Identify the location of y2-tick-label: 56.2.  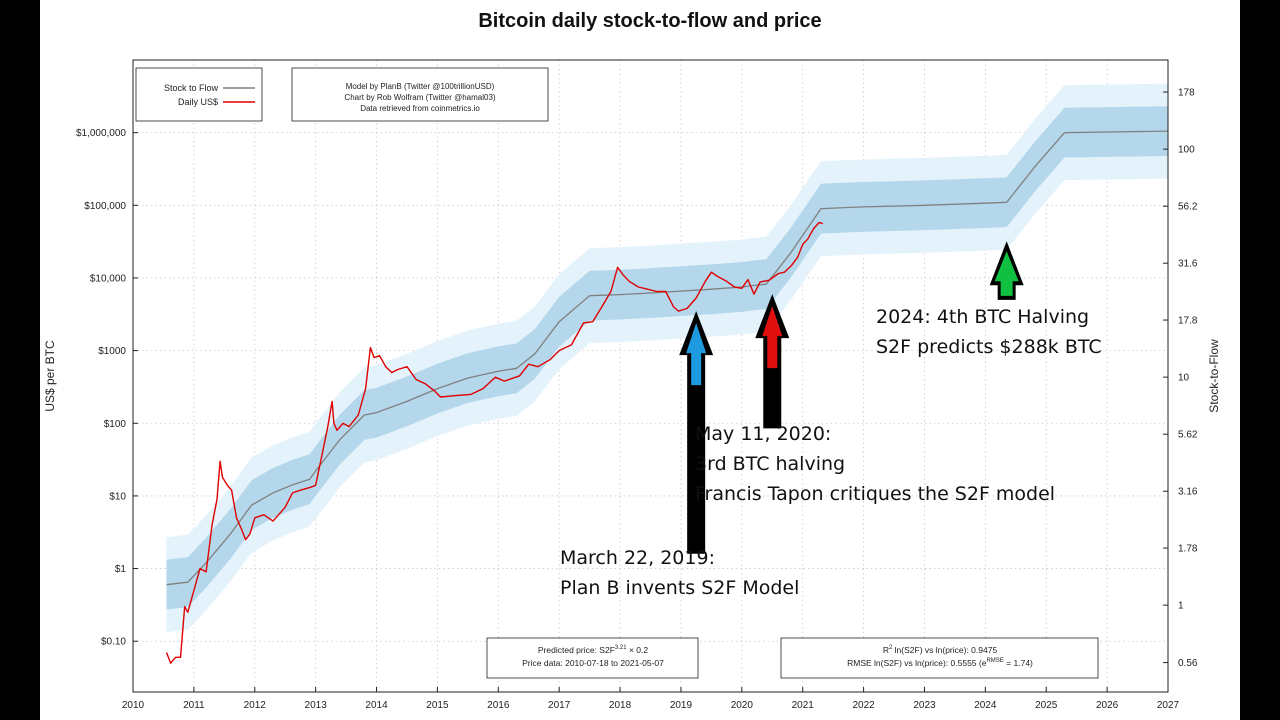
(1188, 207).